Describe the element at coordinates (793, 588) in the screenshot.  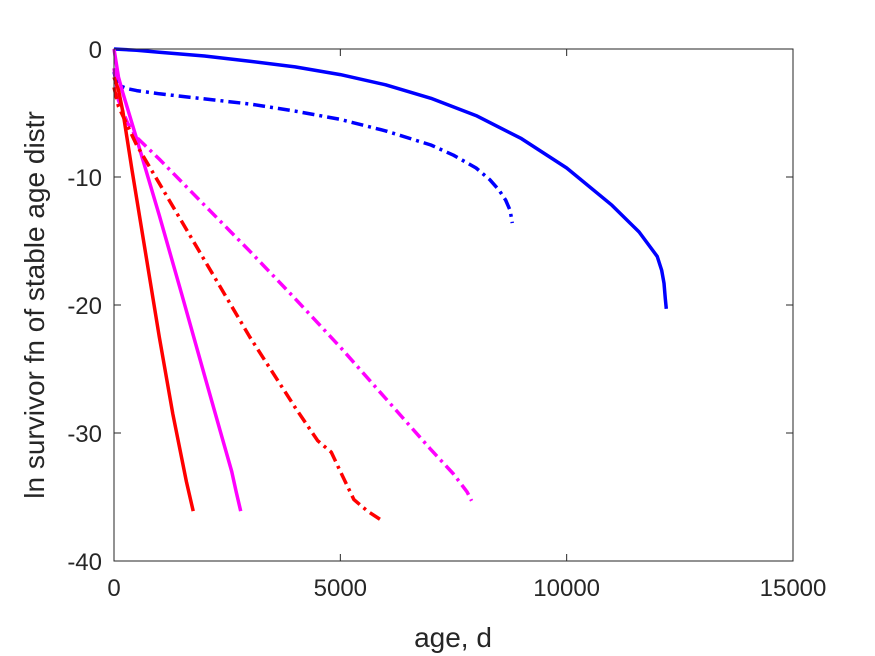
I see `x-tick-label: 15000` at that location.